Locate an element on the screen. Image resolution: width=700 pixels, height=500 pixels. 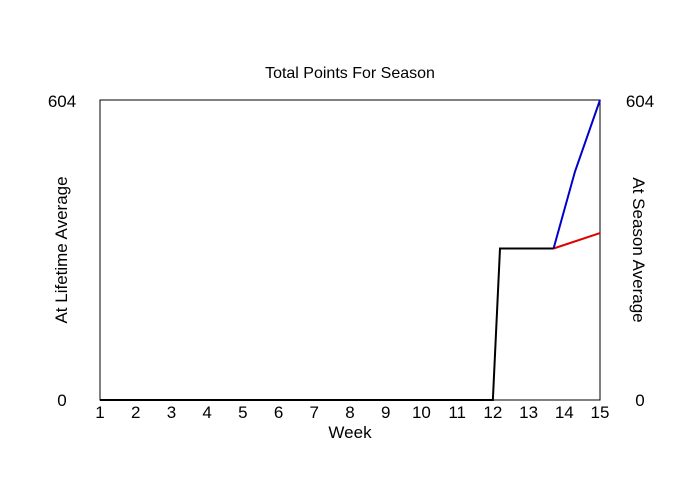
x-tick-label: 11 is located at coordinates (457, 412).